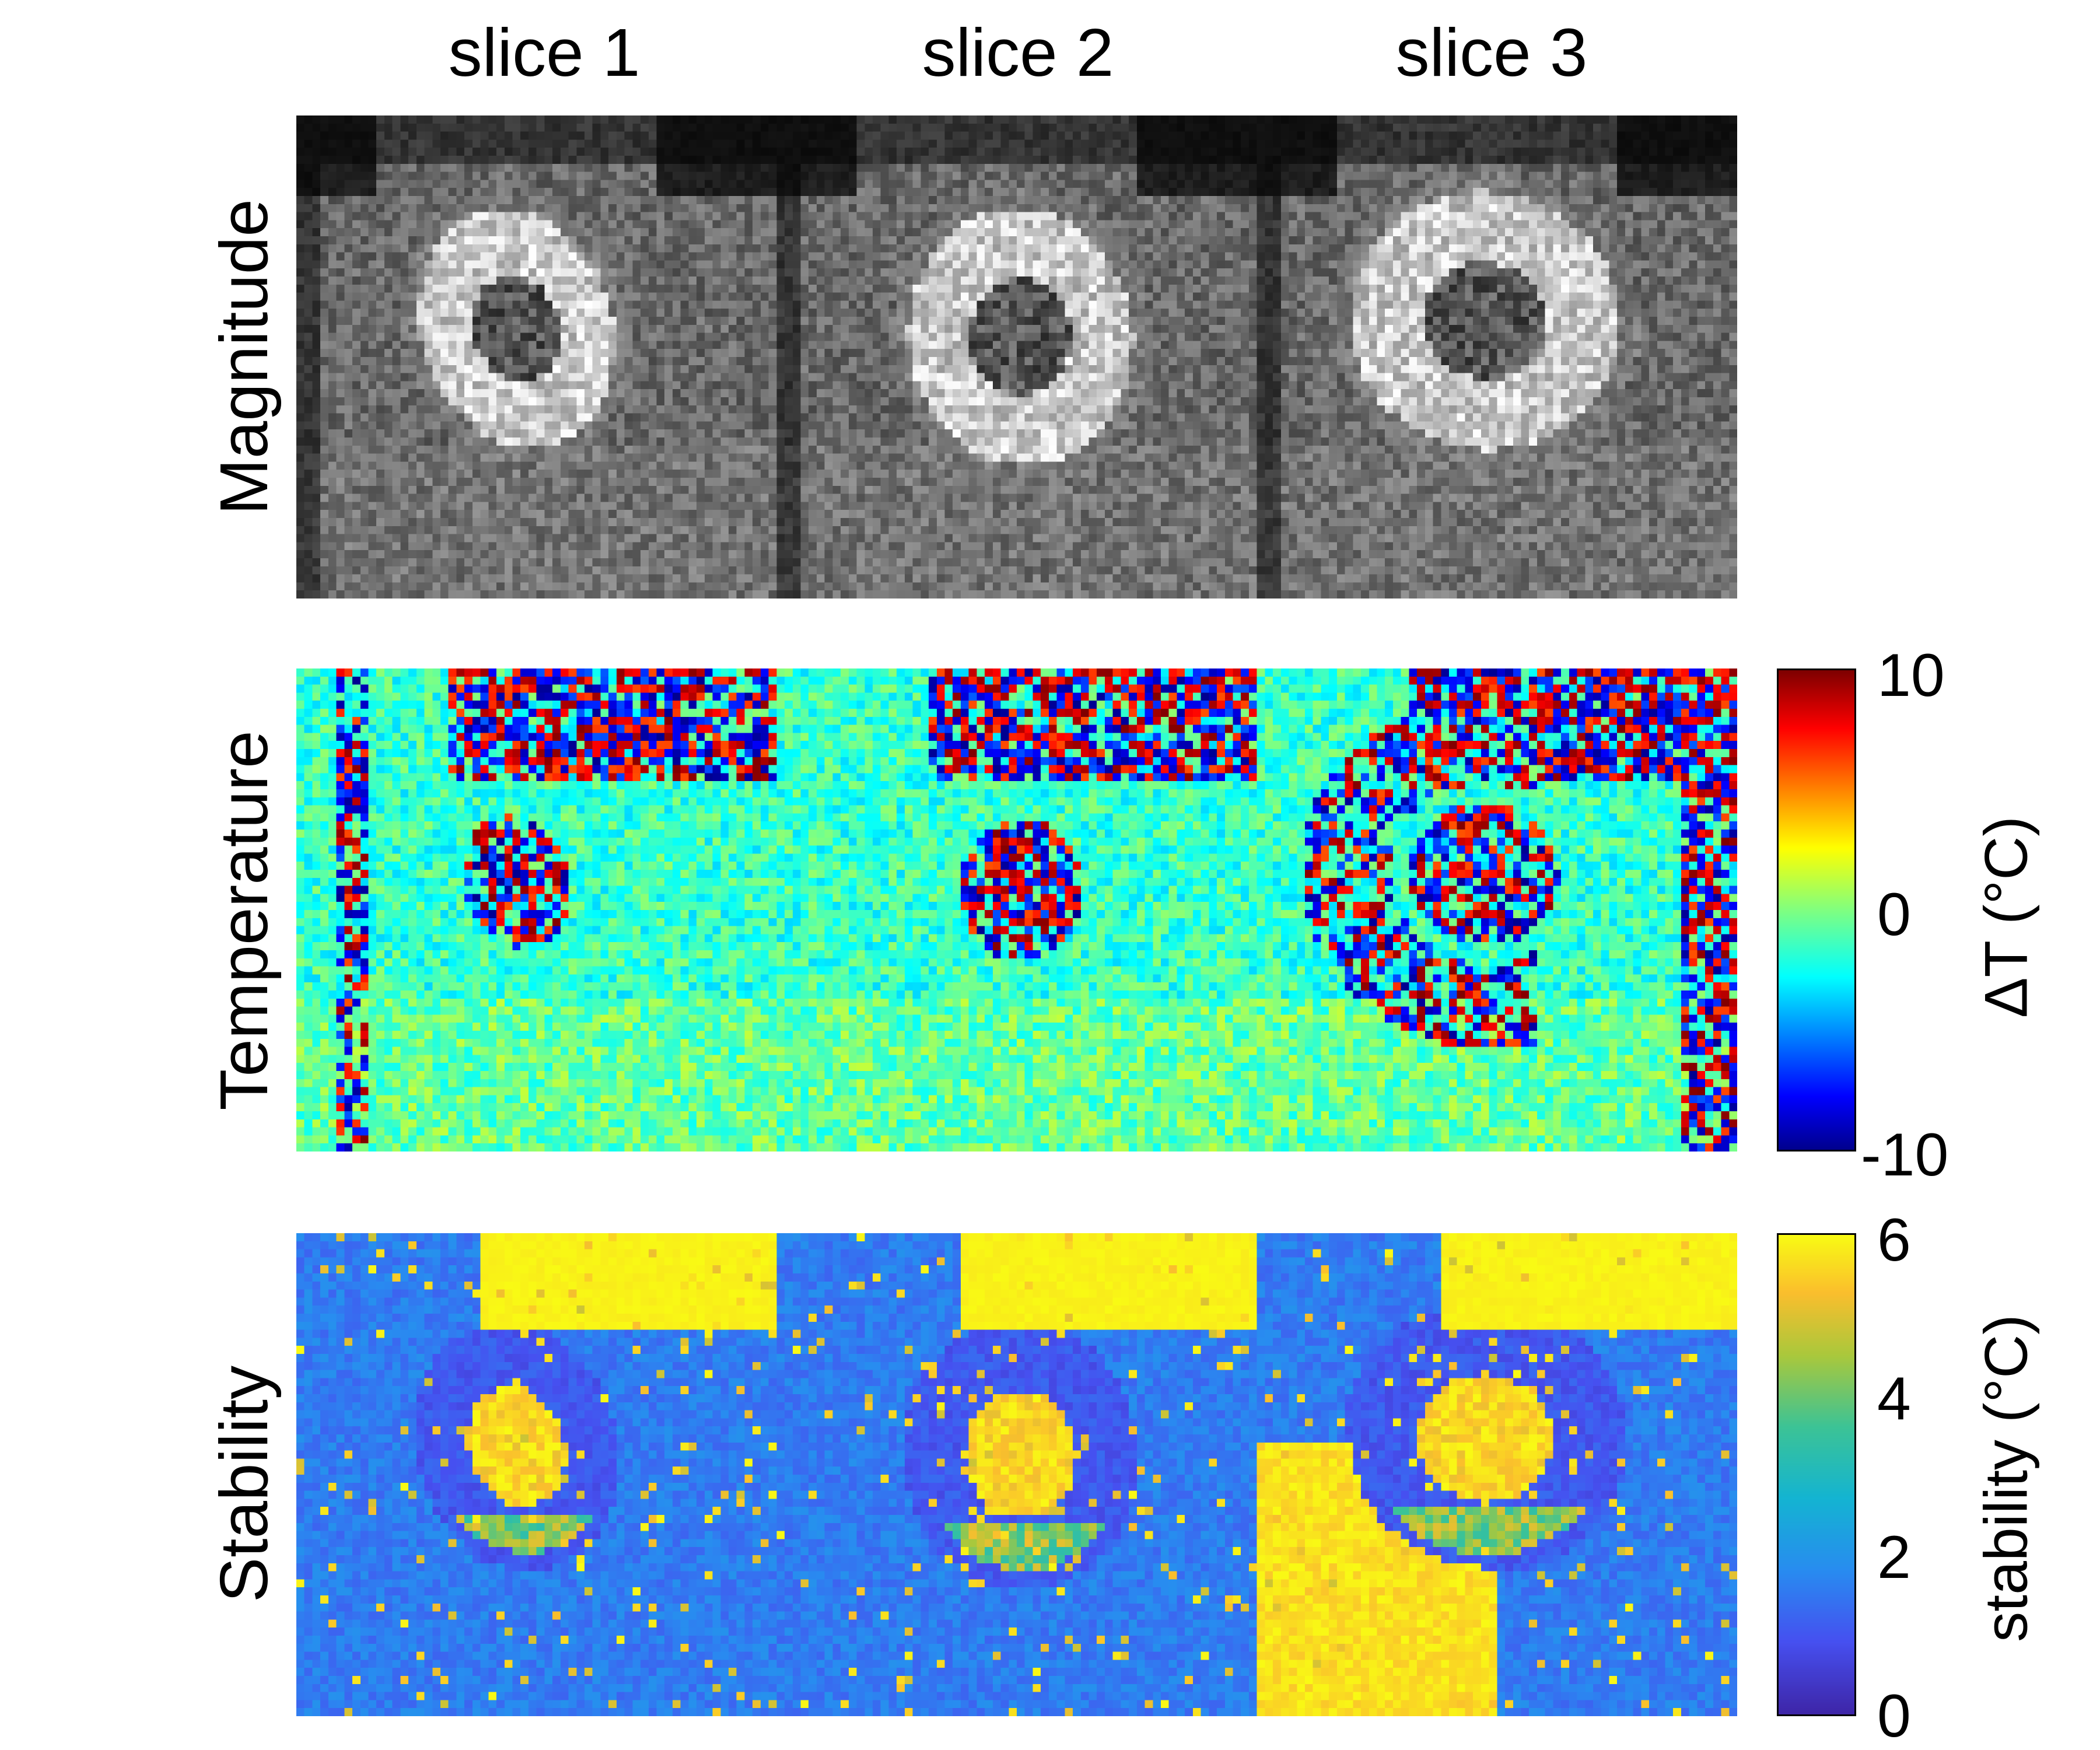 This screenshot has width=2100, height=1750. Describe the element at coordinates (1894, 915) in the screenshot. I see `temperature-colorbar-tick-mid: 0` at that location.